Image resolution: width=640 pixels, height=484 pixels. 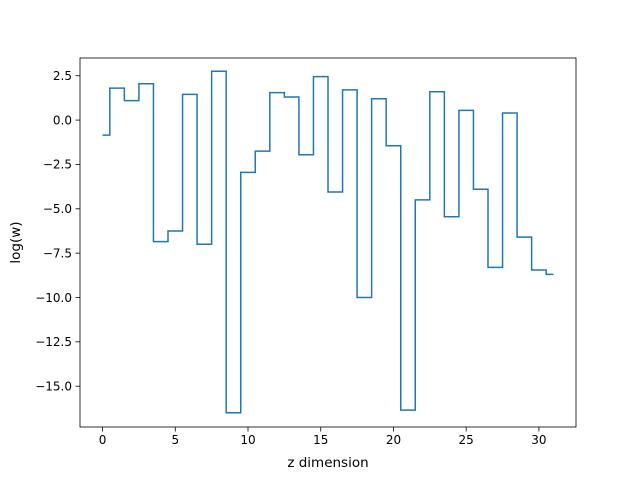 I want to click on x-tick-label: 15, so click(x=320, y=440).